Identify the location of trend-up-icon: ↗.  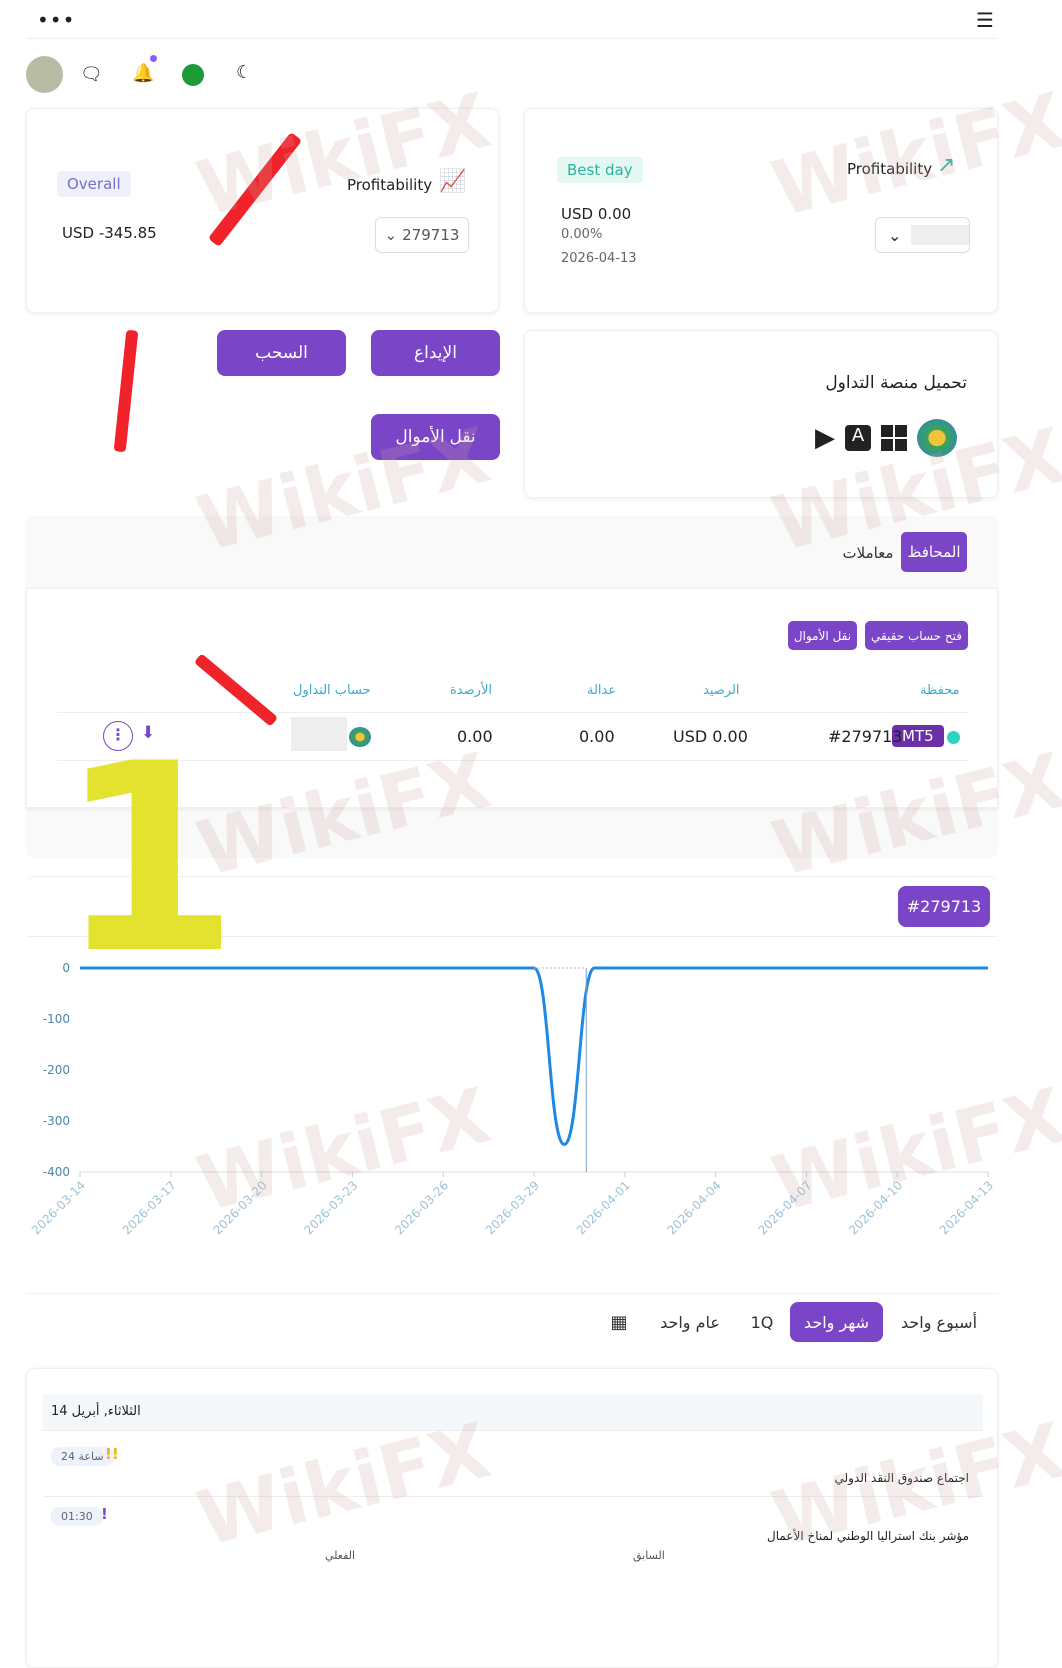
(946, 165).